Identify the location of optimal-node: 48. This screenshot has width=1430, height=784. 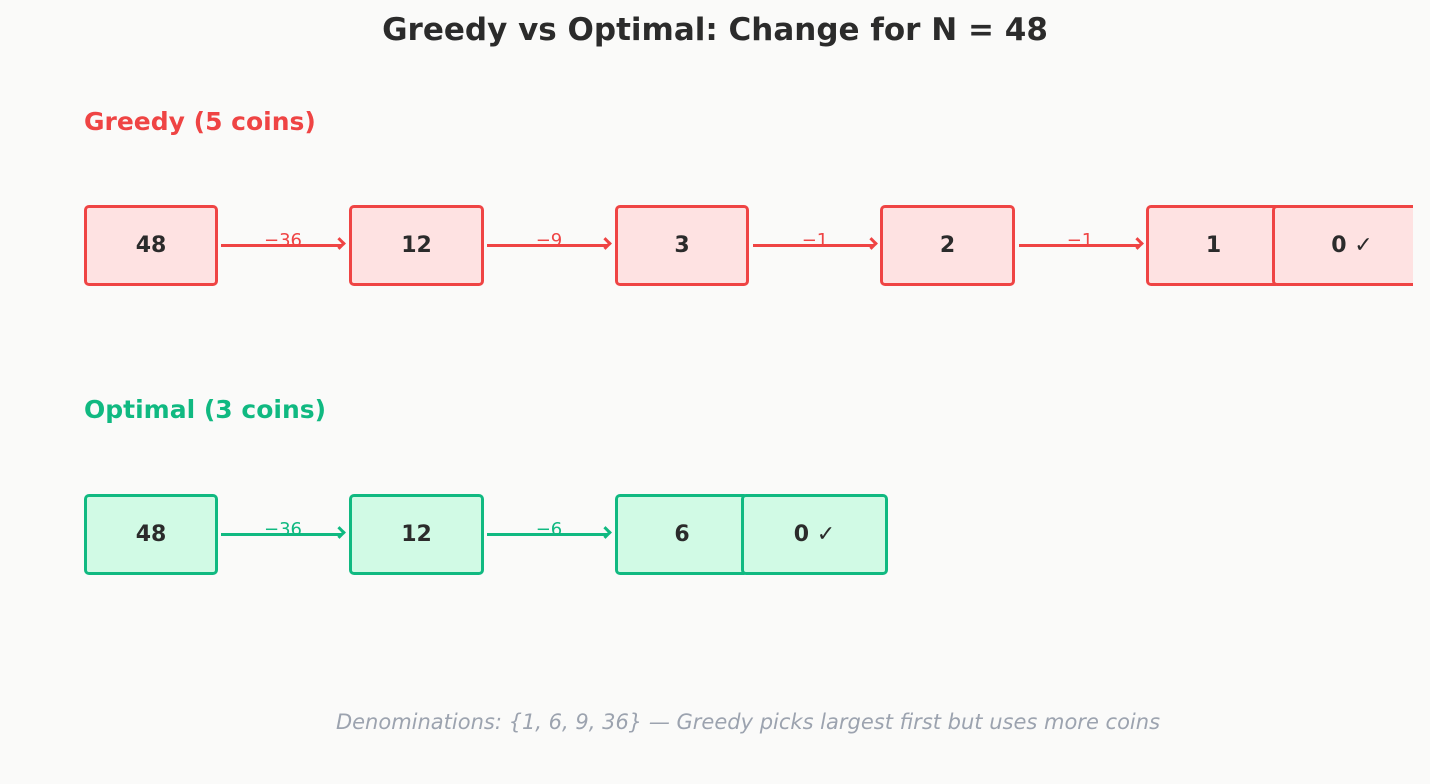
(151, 534).